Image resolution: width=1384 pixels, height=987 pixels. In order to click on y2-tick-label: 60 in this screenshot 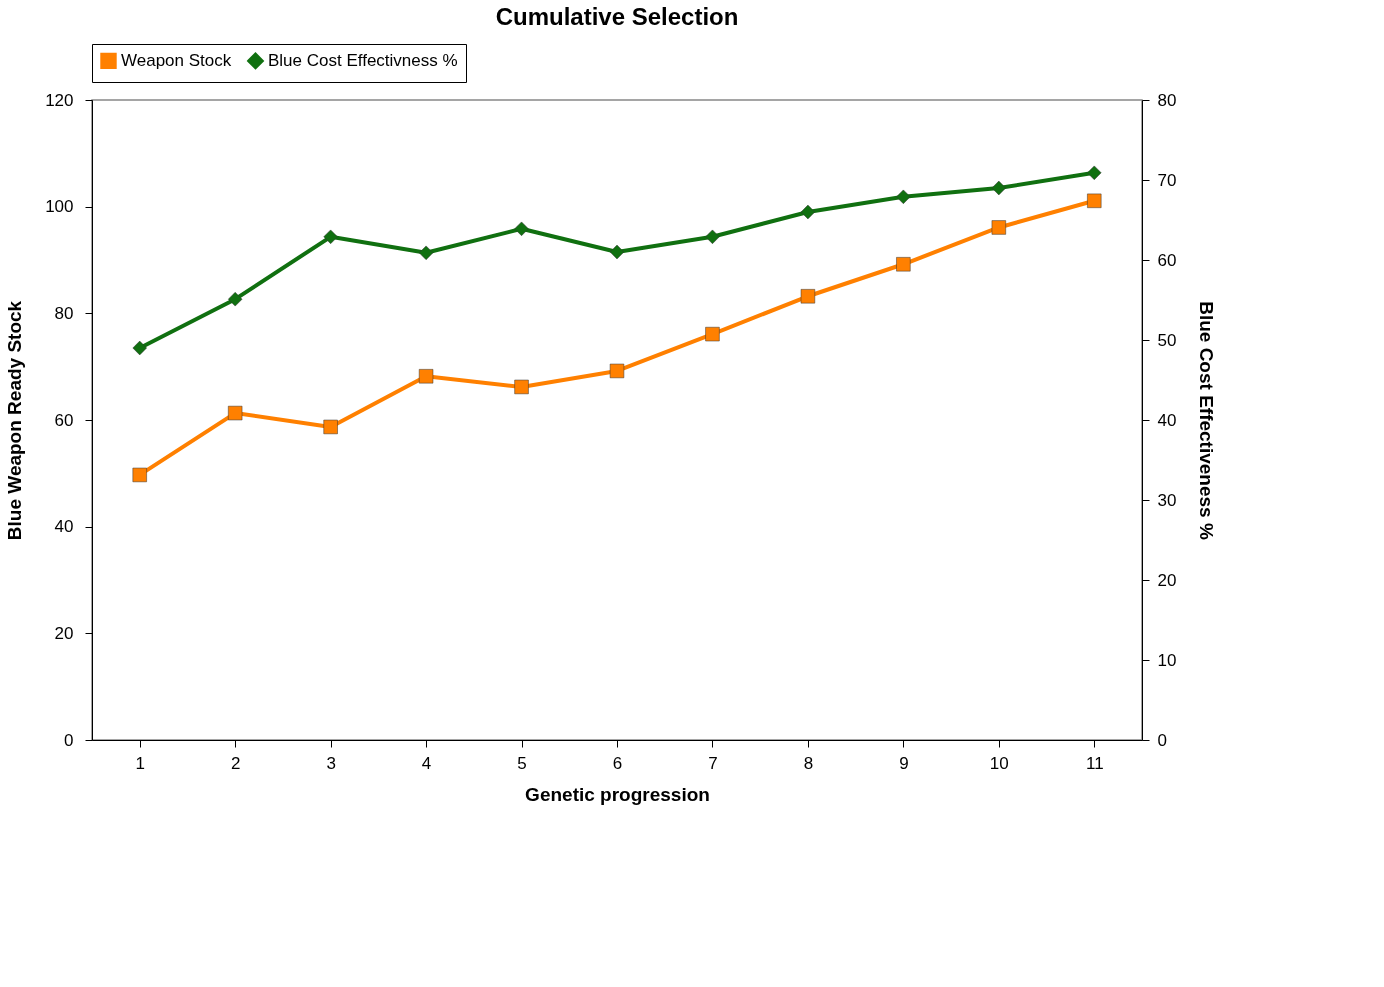, I will do `click(1167, 260)`.